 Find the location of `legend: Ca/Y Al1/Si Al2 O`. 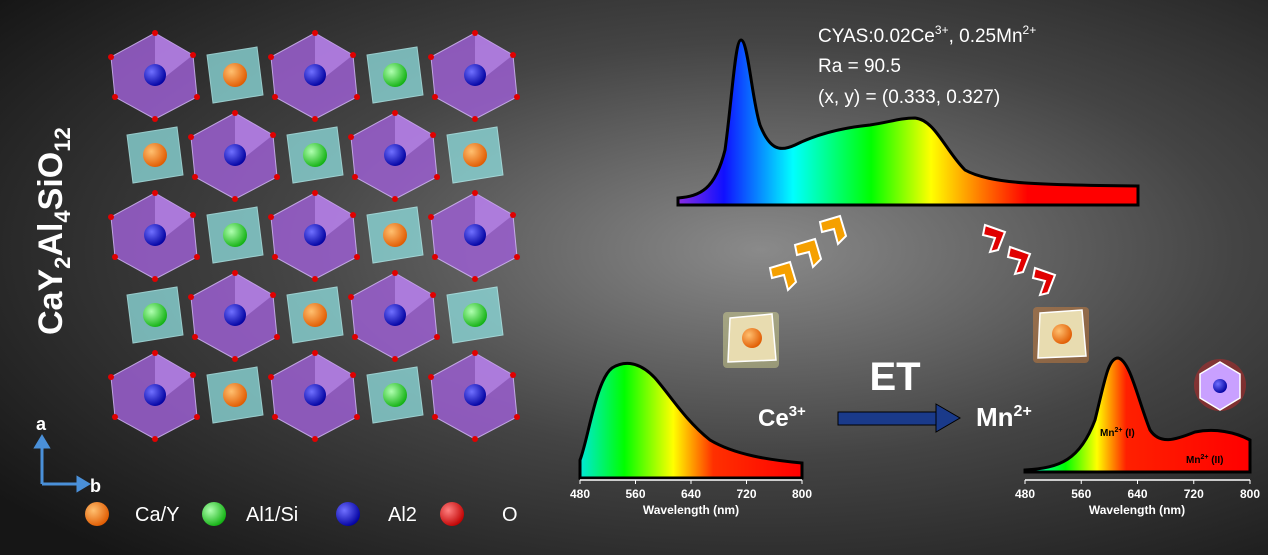

legend: Ca/Y Al1/Si Al2 O is located at coordinates (301, 514).